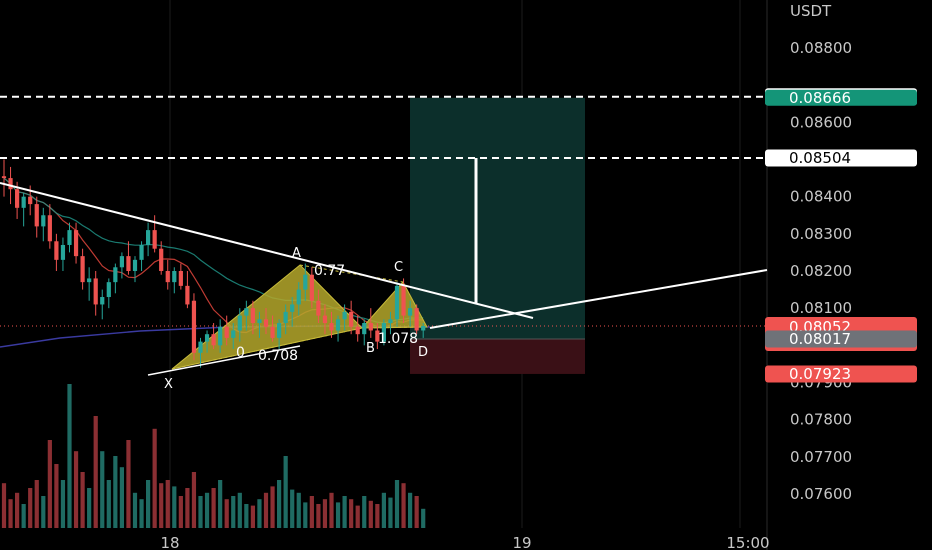 This screenshot has width=932, height=550. I want to click on entry-badge-bg, so click(841, 339).